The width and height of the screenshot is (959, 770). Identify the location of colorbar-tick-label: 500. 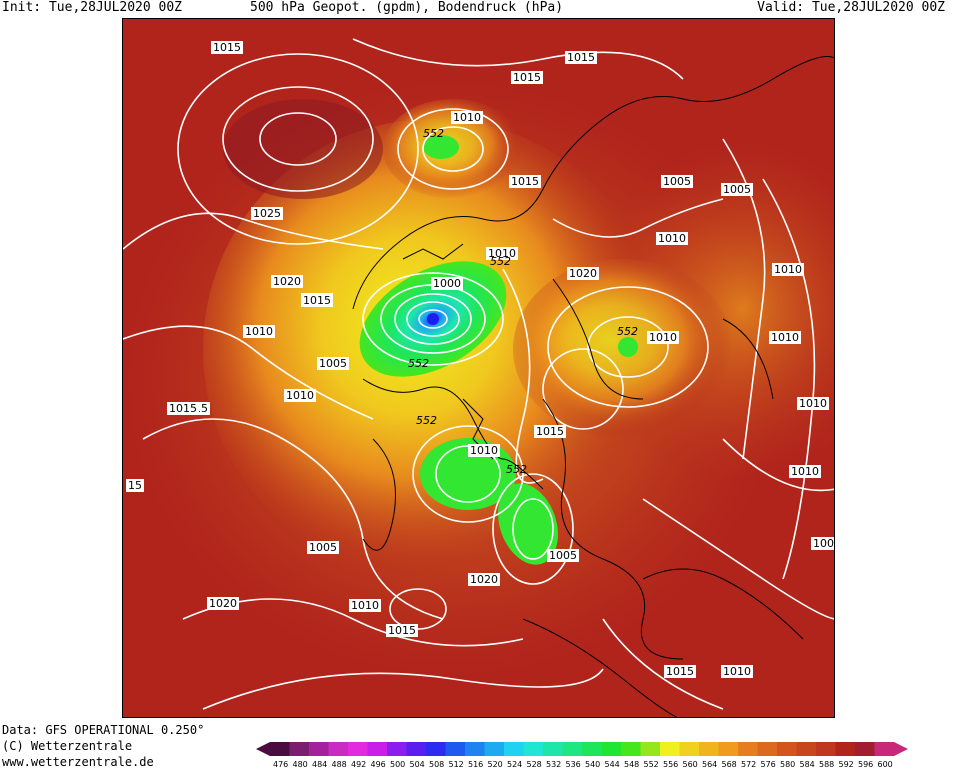
(398, 764).